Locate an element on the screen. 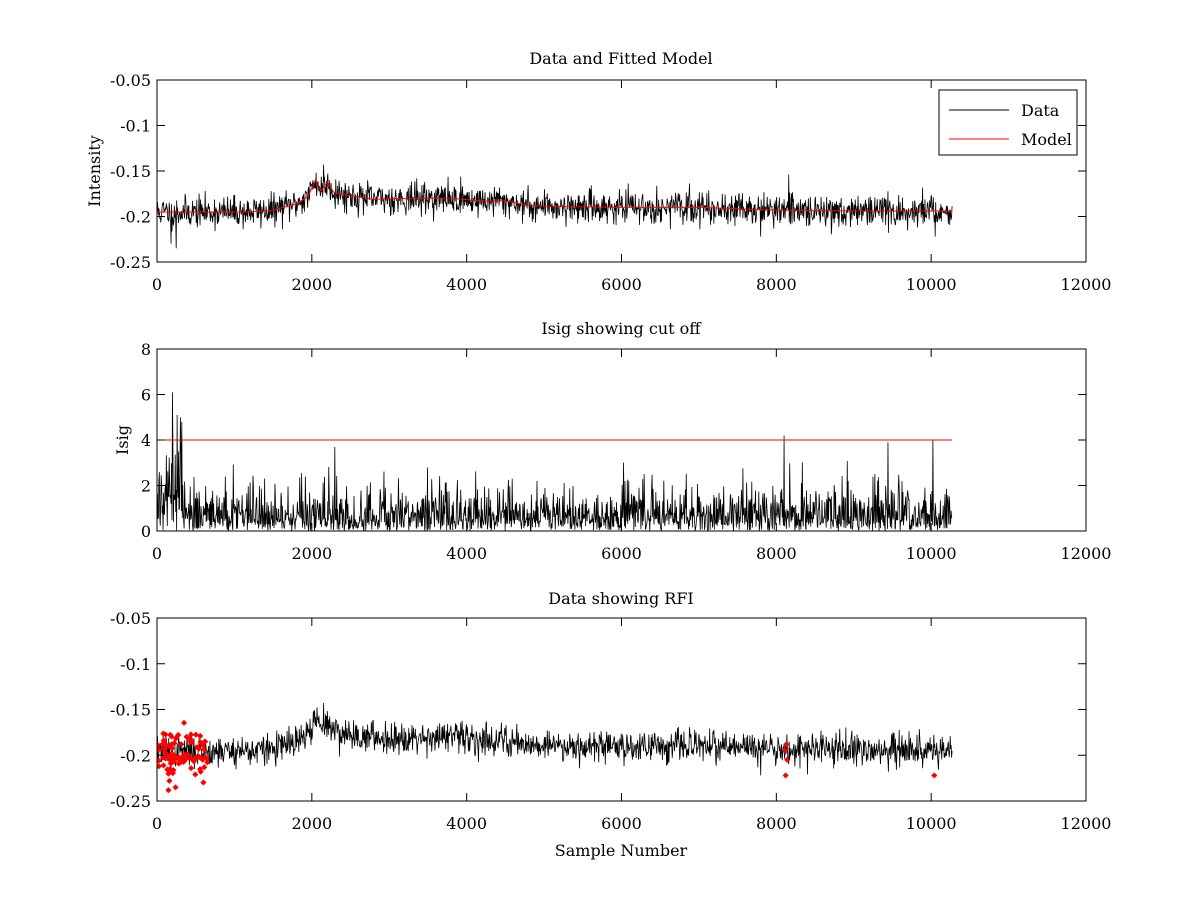  rfi-markers is located at coordinates (547, 756).